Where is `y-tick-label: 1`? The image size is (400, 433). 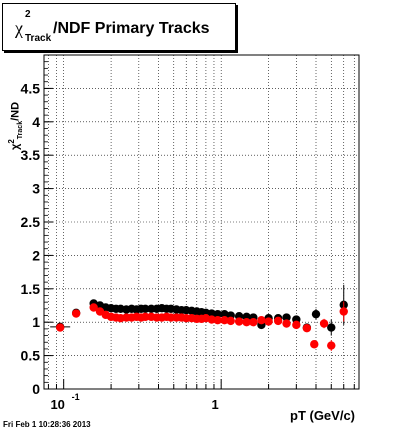 y-tick-label: 1 is located at coordinates (36, 322).